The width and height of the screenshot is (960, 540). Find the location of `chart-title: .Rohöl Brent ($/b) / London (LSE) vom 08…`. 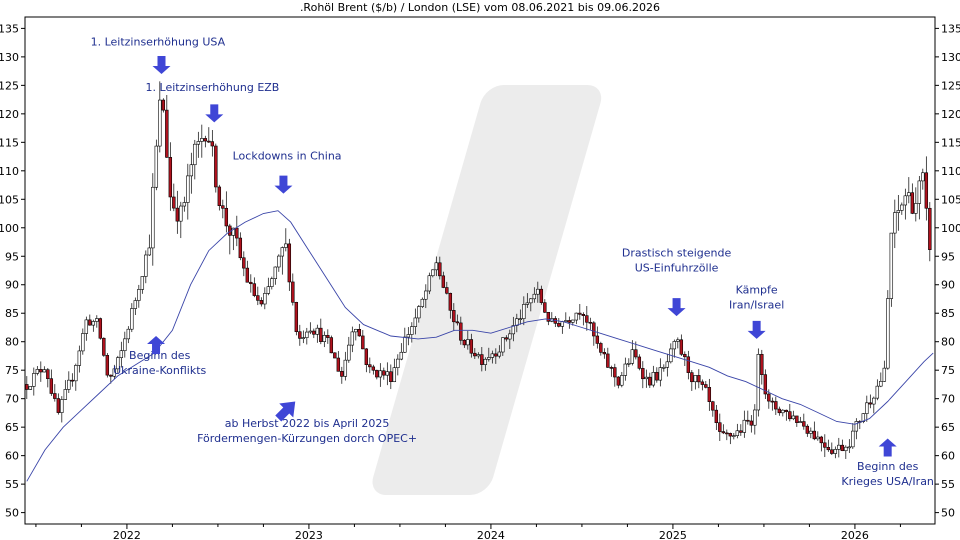

chart-title: .Rohöl Brent ($/b) / London (LSE) vom 08… is located at coordinates (480, 7).